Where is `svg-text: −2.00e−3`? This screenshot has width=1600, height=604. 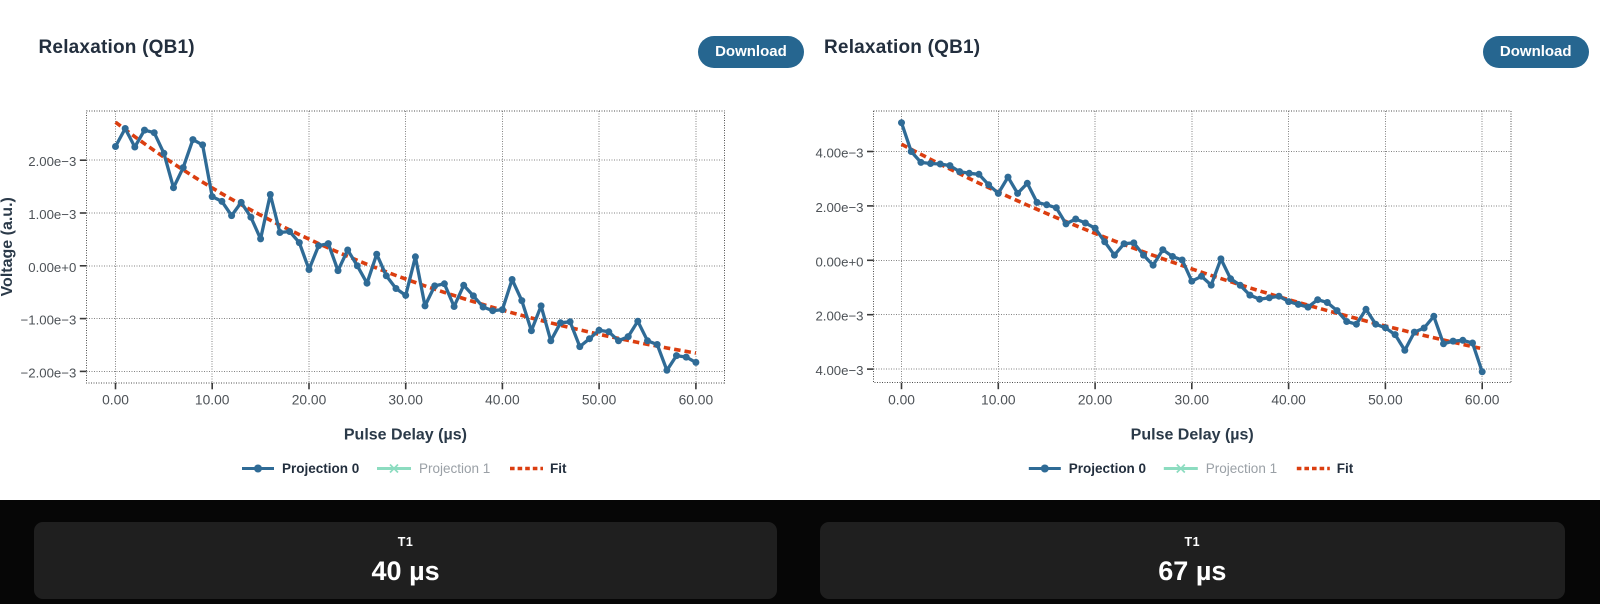 svg-text: −2.00e−3 is located at coordinates (49, 372).